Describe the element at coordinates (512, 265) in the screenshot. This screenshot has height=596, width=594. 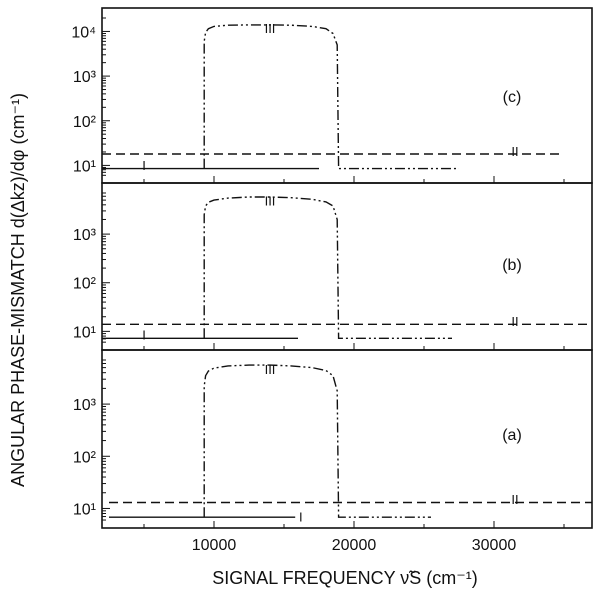
I see `panel-label: (b)` at that location.